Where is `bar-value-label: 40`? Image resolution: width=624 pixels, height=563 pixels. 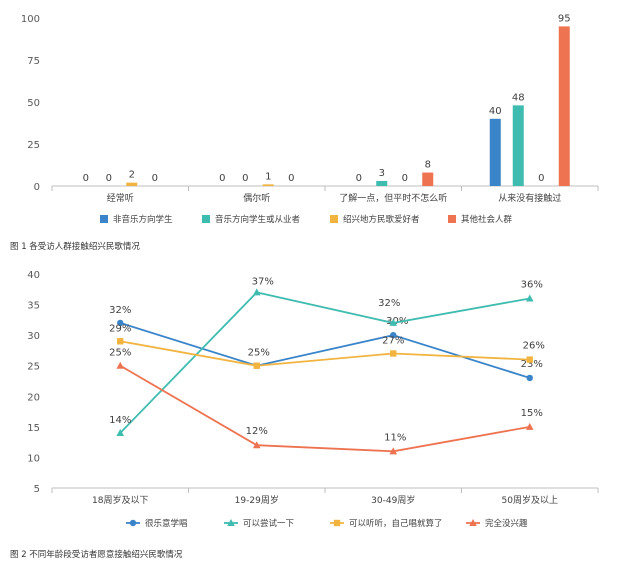 bar-value-label: 40 is located at coordinates (495, 111).